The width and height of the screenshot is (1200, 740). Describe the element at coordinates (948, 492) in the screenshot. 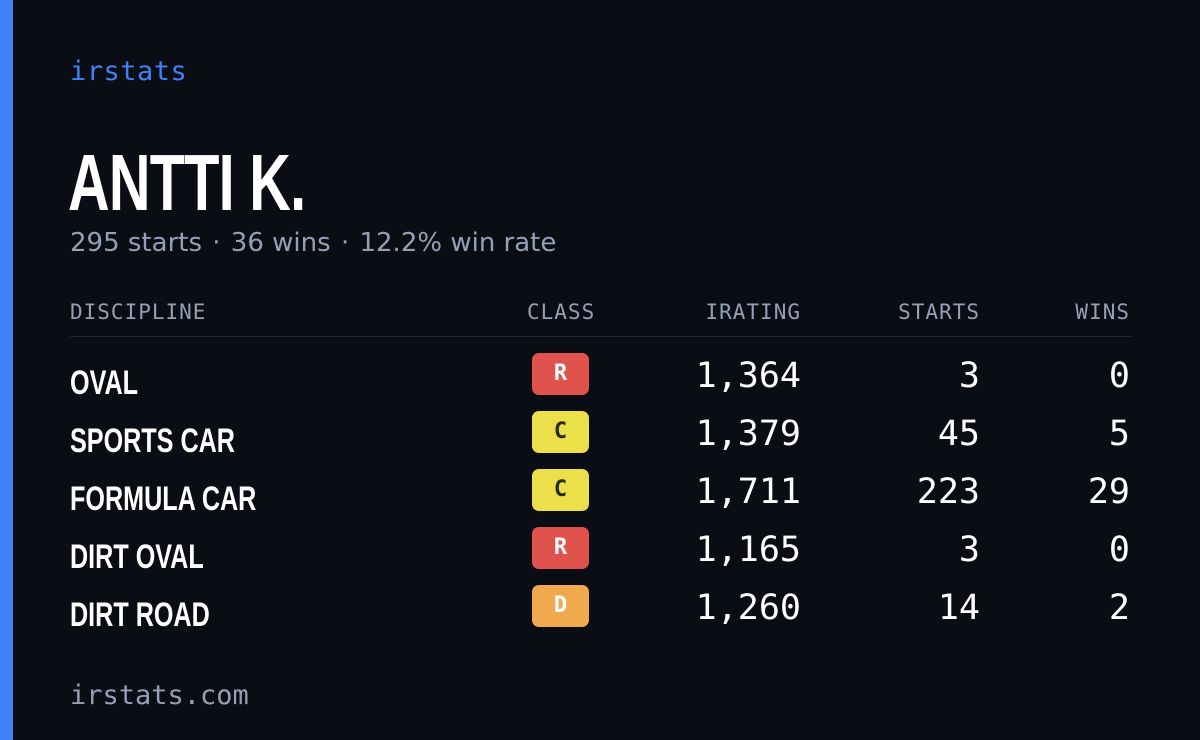

I see `starts-value: 223` at that location.